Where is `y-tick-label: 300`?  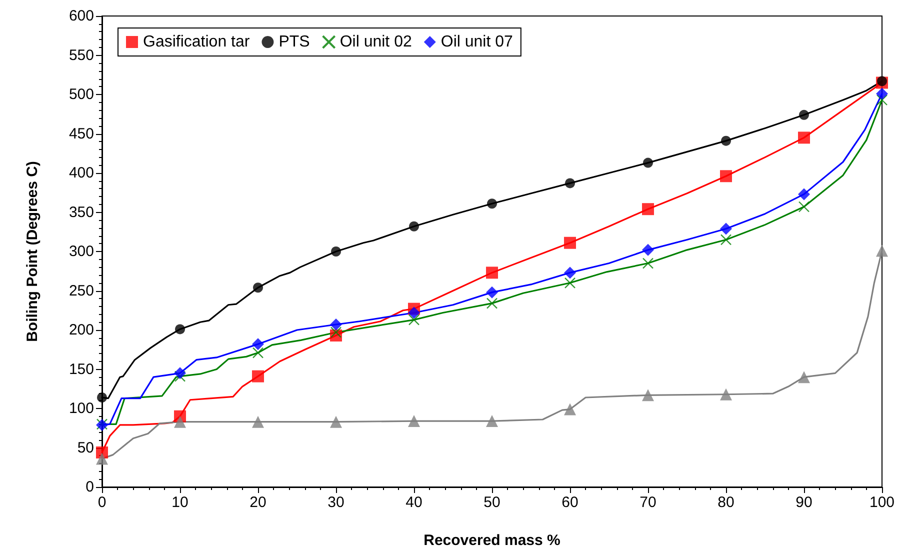 y-tick-label: 300 is located at coordinates (81, 251).